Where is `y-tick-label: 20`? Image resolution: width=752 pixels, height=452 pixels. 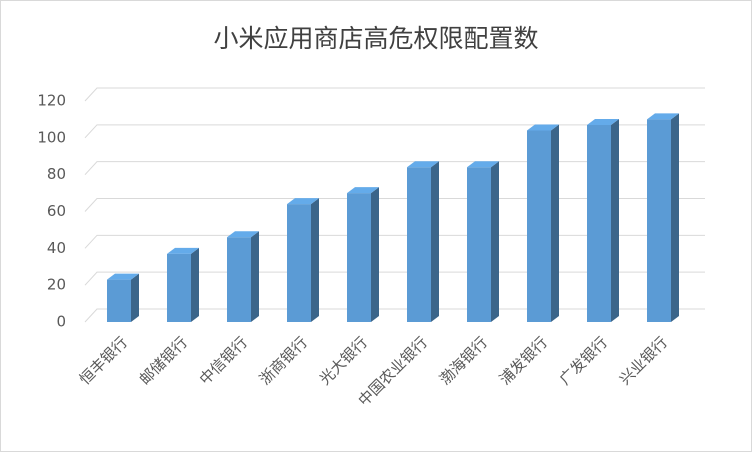
y-tick-label: 20 is located at coordinates (56, 285).